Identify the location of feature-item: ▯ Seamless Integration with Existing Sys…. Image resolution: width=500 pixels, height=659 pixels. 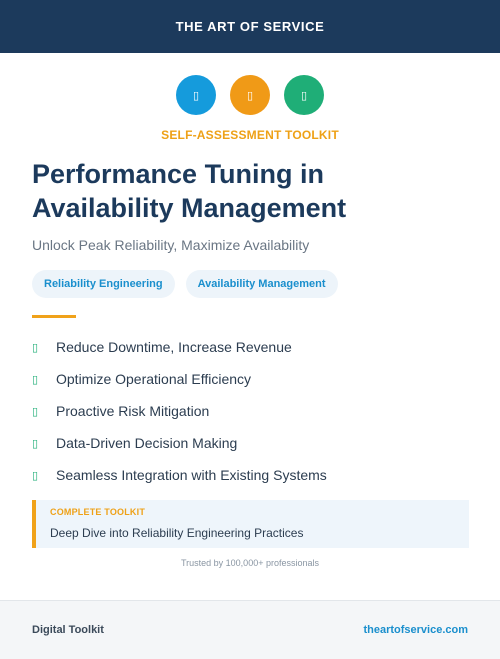
(252, 475).